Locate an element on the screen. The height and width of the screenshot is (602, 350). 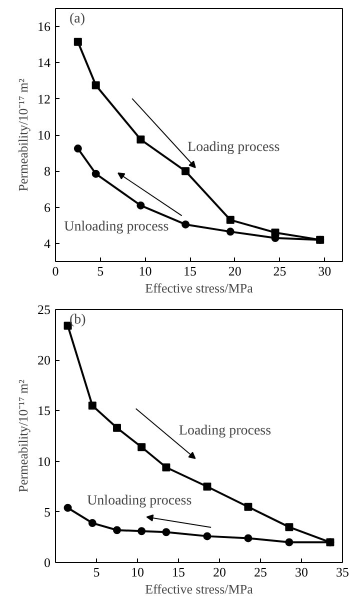
y-tick-label: 12 is located at coordinates (44, 98).